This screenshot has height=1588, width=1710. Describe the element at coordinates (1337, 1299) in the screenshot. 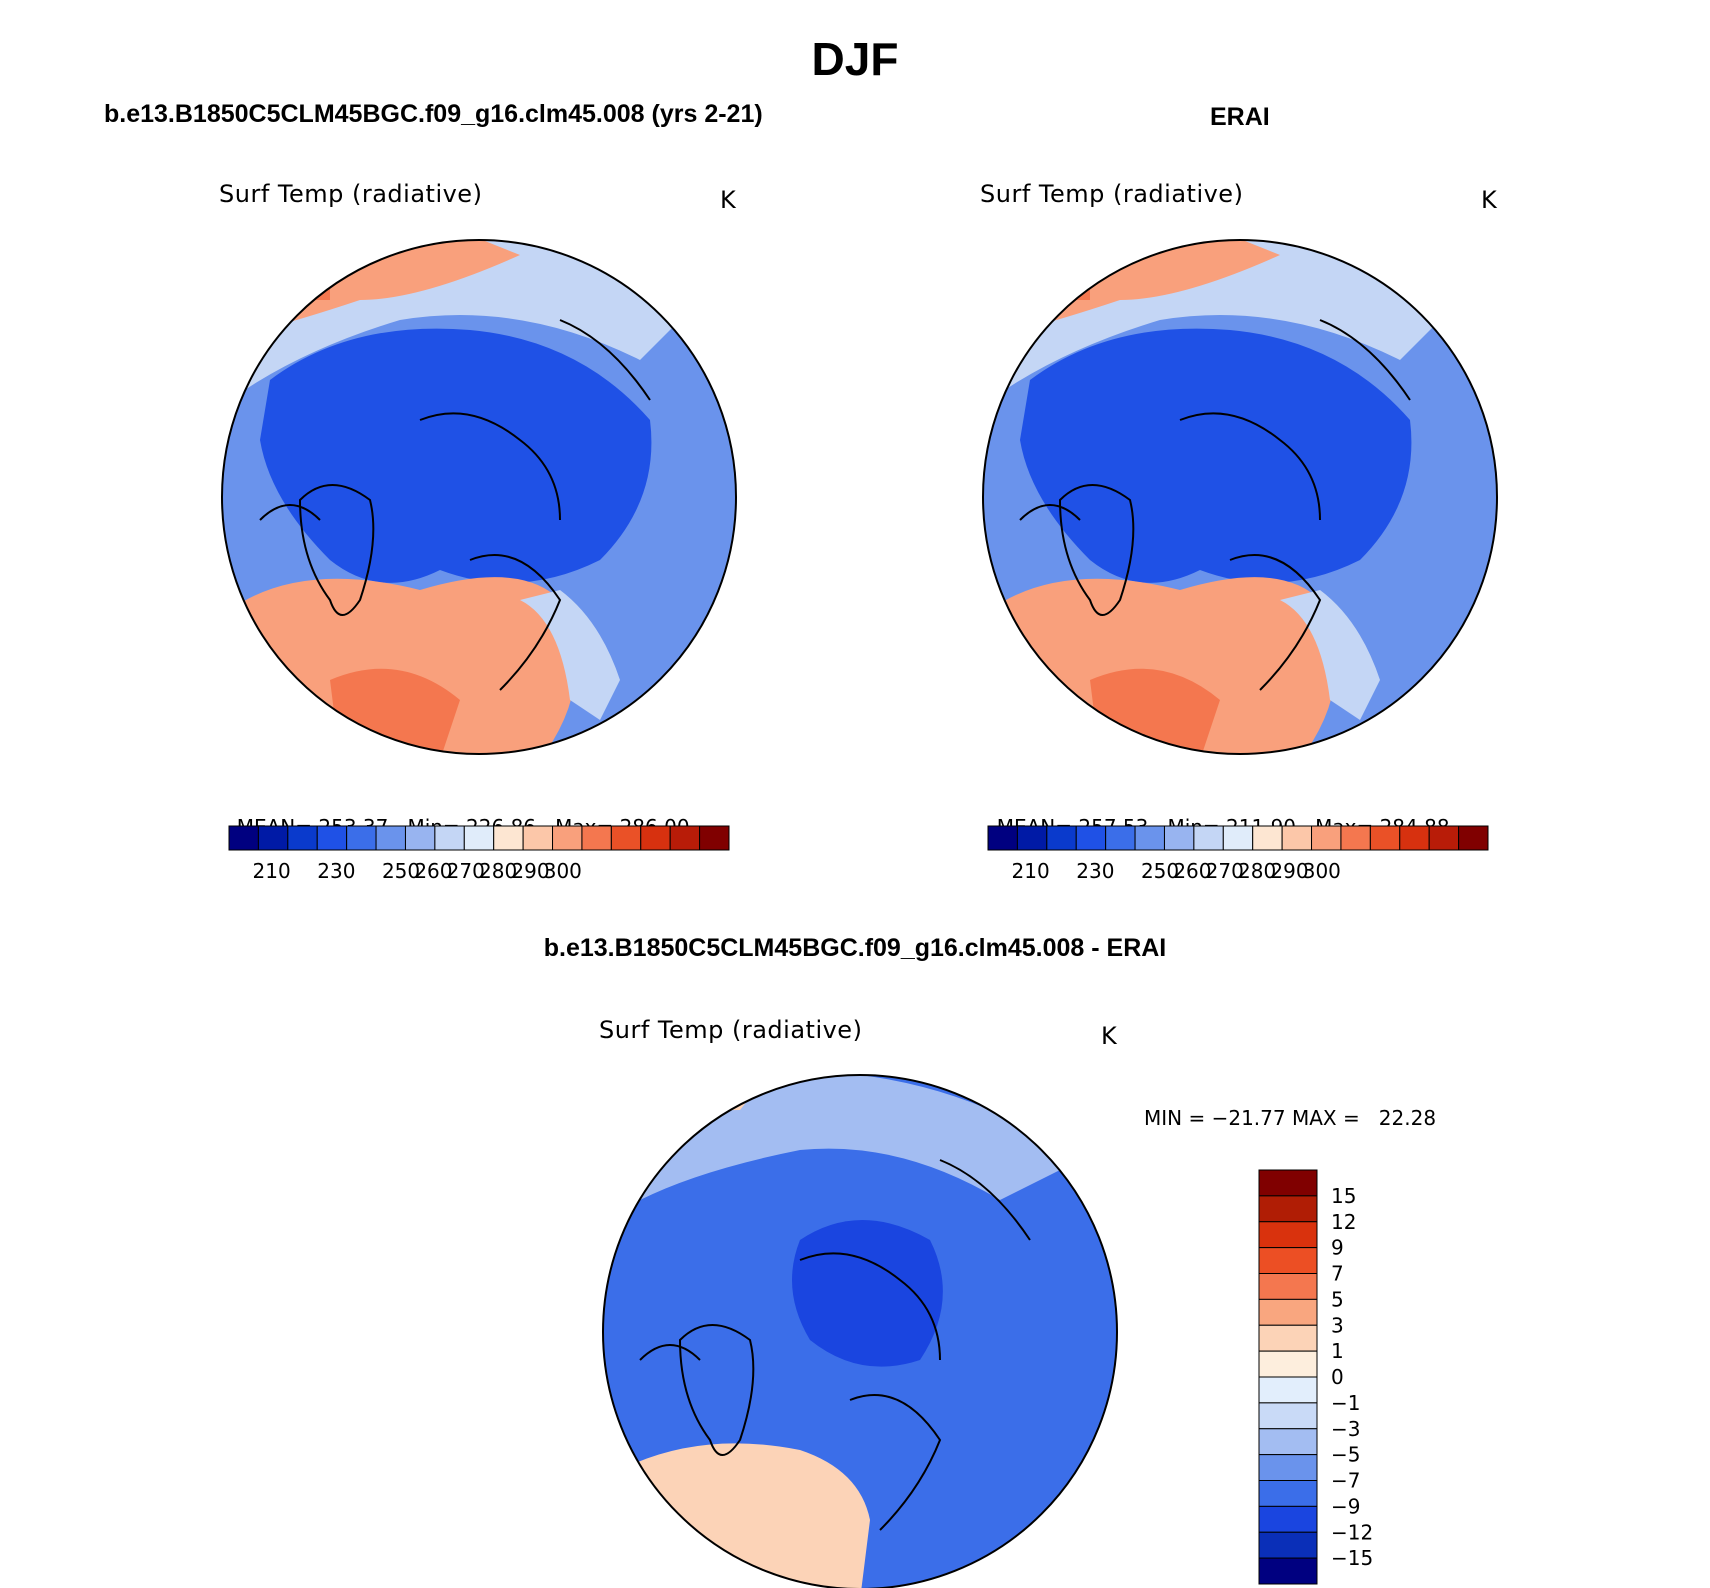

I see `diff-colorbar-tick-label: 5` at that location.